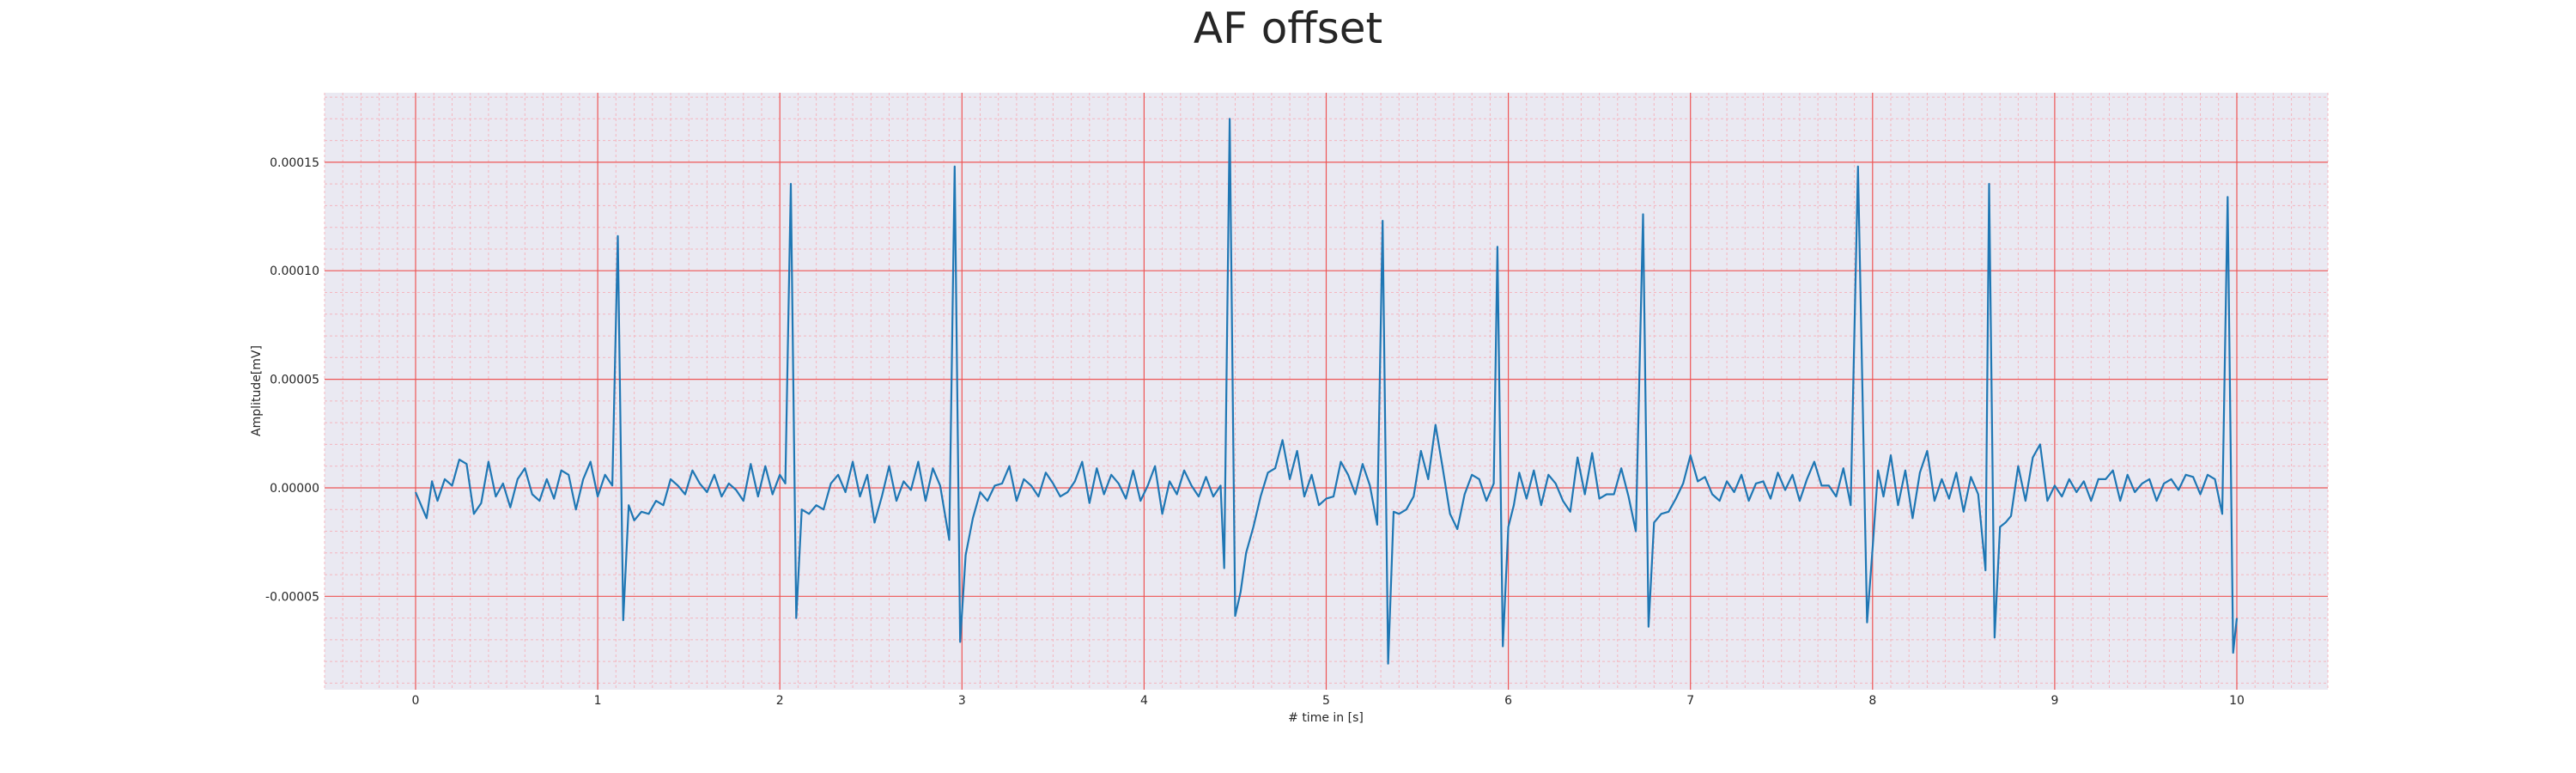 Image resolution: width=2576 pixels, height=773 pixels. I want to click on y-tick-label: 0.00010, so click(294, 271).